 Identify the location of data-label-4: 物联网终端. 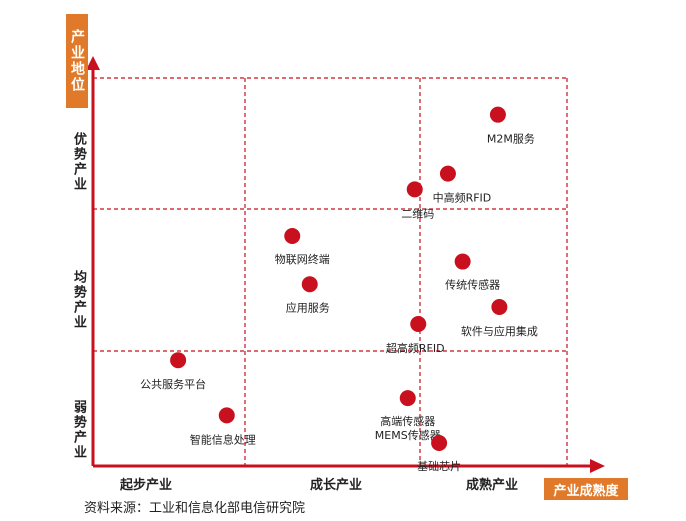
(302, 259).